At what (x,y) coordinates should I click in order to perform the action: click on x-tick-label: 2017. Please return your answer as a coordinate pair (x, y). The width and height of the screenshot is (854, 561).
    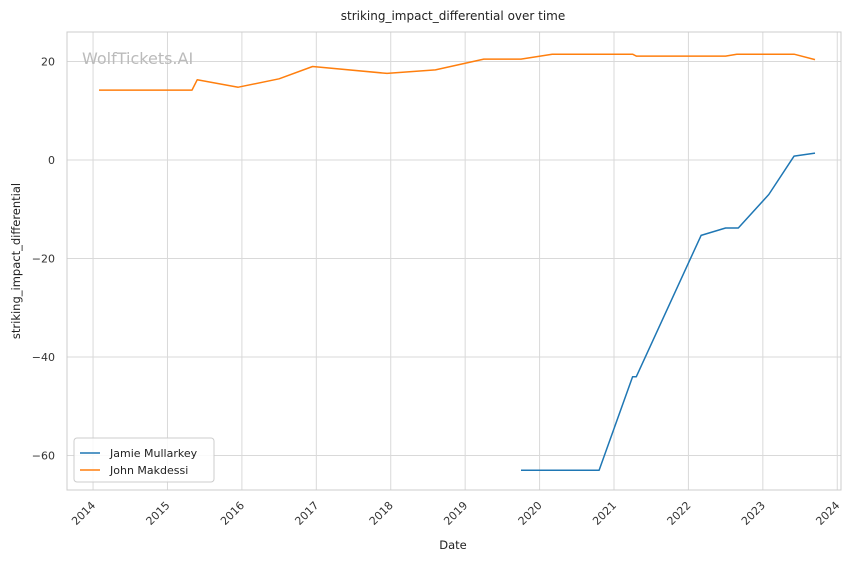
    Looking at the image, I should click on (306, 513).